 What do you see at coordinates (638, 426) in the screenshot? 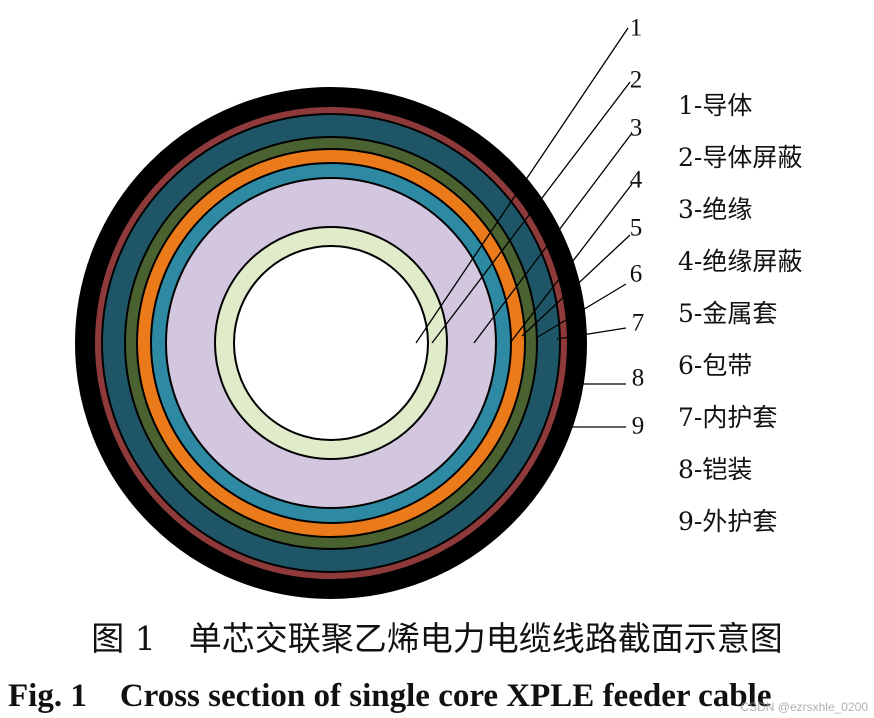
I see `callout-number-9: 9` at bounding box center [638, 426].